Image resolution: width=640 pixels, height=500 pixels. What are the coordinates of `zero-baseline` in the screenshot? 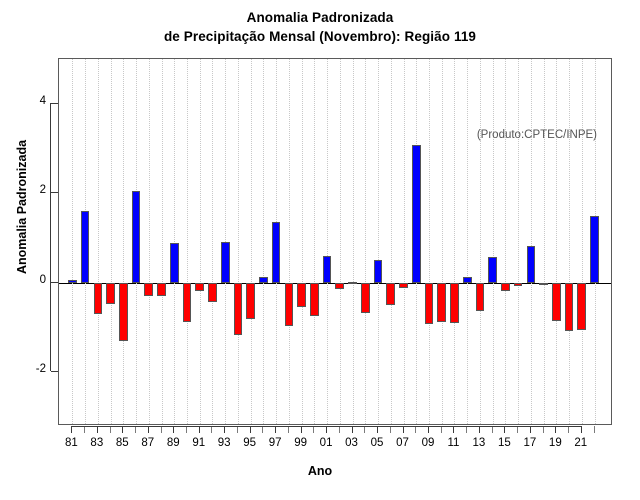 It's located at (335, 283).